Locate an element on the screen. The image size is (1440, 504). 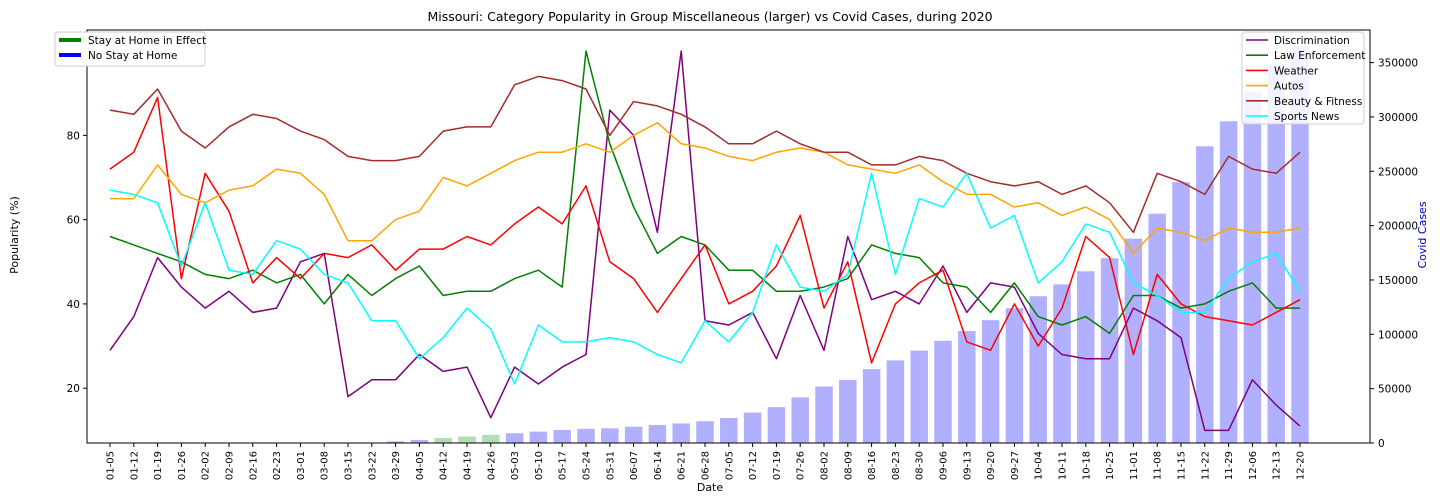
y2-tick-label: 50000 is located at coordinates (1394, 390).